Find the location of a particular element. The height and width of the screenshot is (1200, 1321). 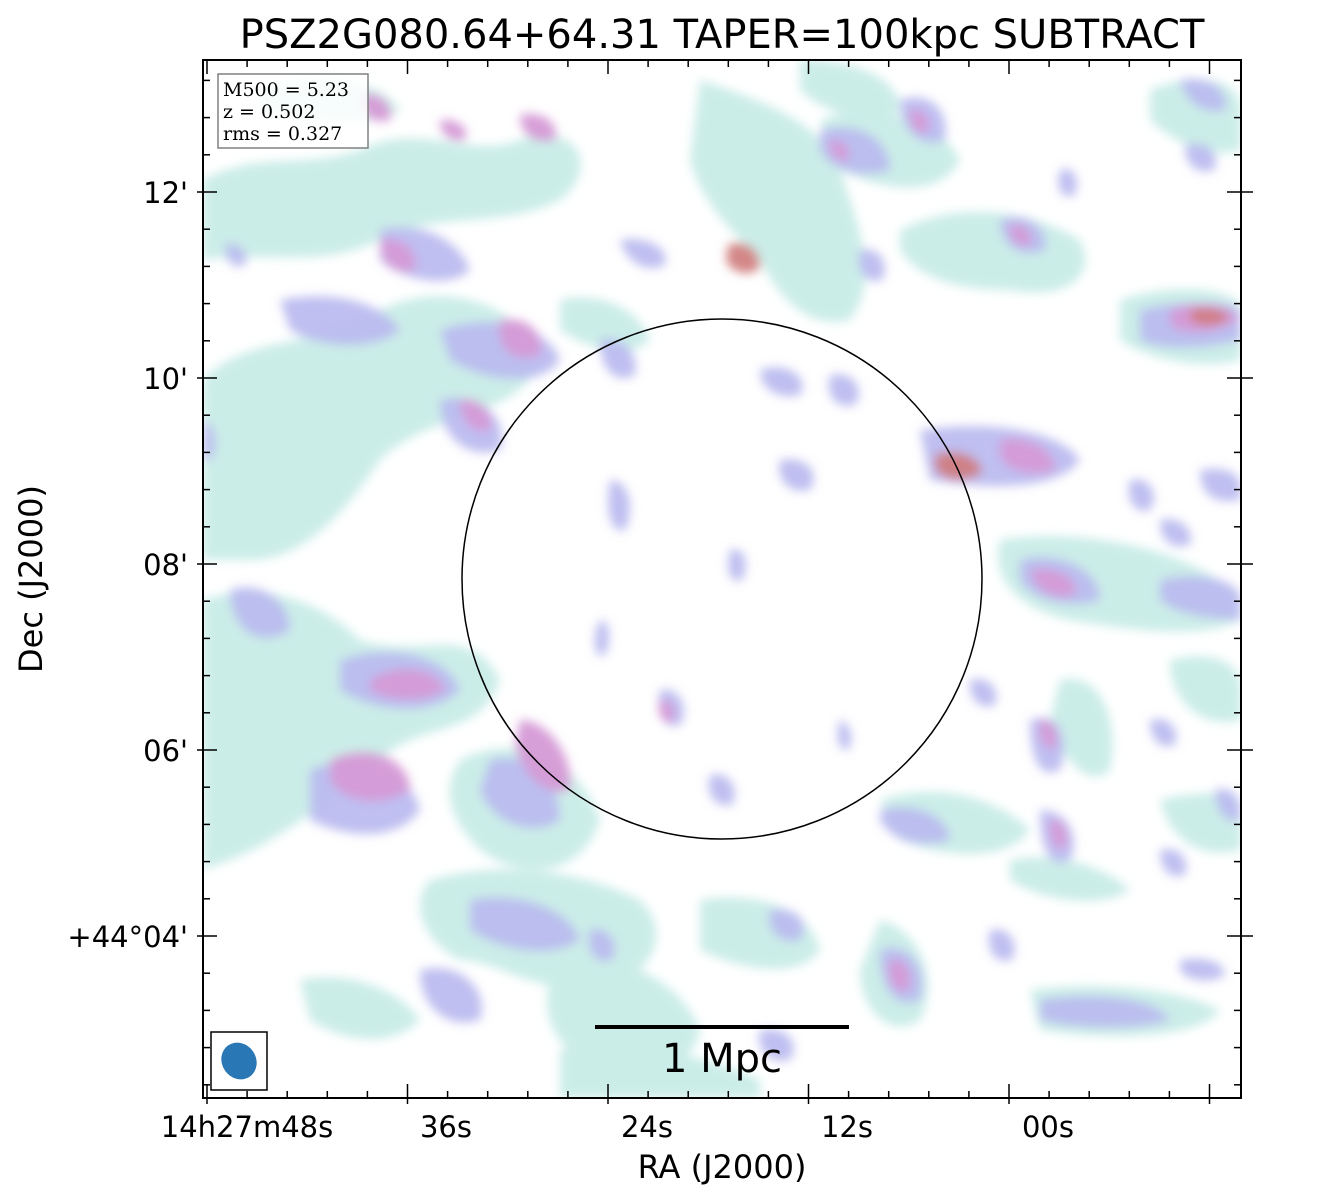

x-tick-labels: 14h27m48s 36s 24s 12s 00s is located at coordinates (617, 1127).